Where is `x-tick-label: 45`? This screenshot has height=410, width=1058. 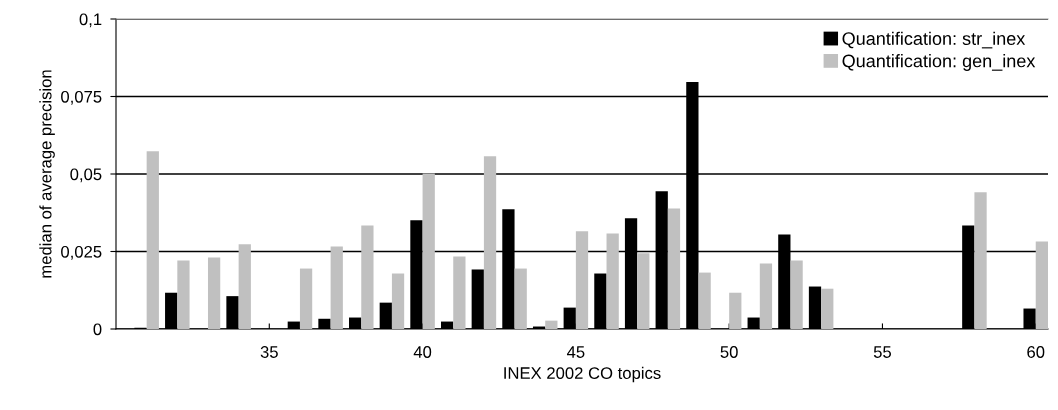 x-tick-label: 45 is located at coordinates (575, 352).